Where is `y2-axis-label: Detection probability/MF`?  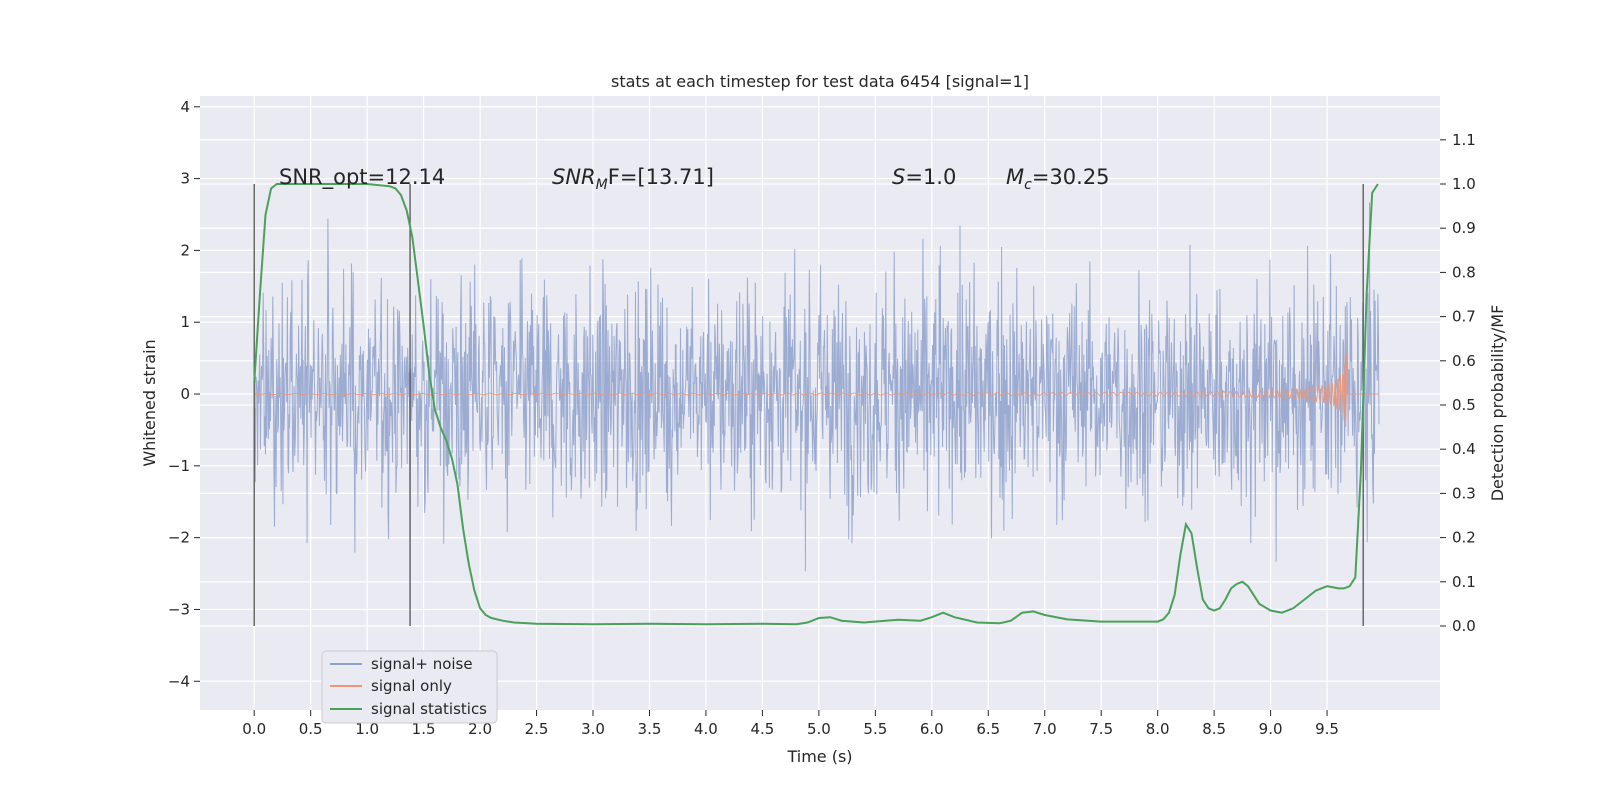
y2-axis-label: Detection probability/MF is located at coordinates (1497, 403).